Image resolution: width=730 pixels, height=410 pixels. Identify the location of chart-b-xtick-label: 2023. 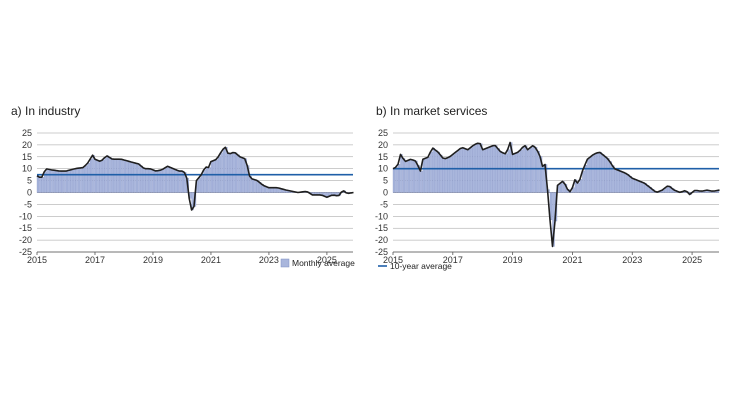
(632, 260).